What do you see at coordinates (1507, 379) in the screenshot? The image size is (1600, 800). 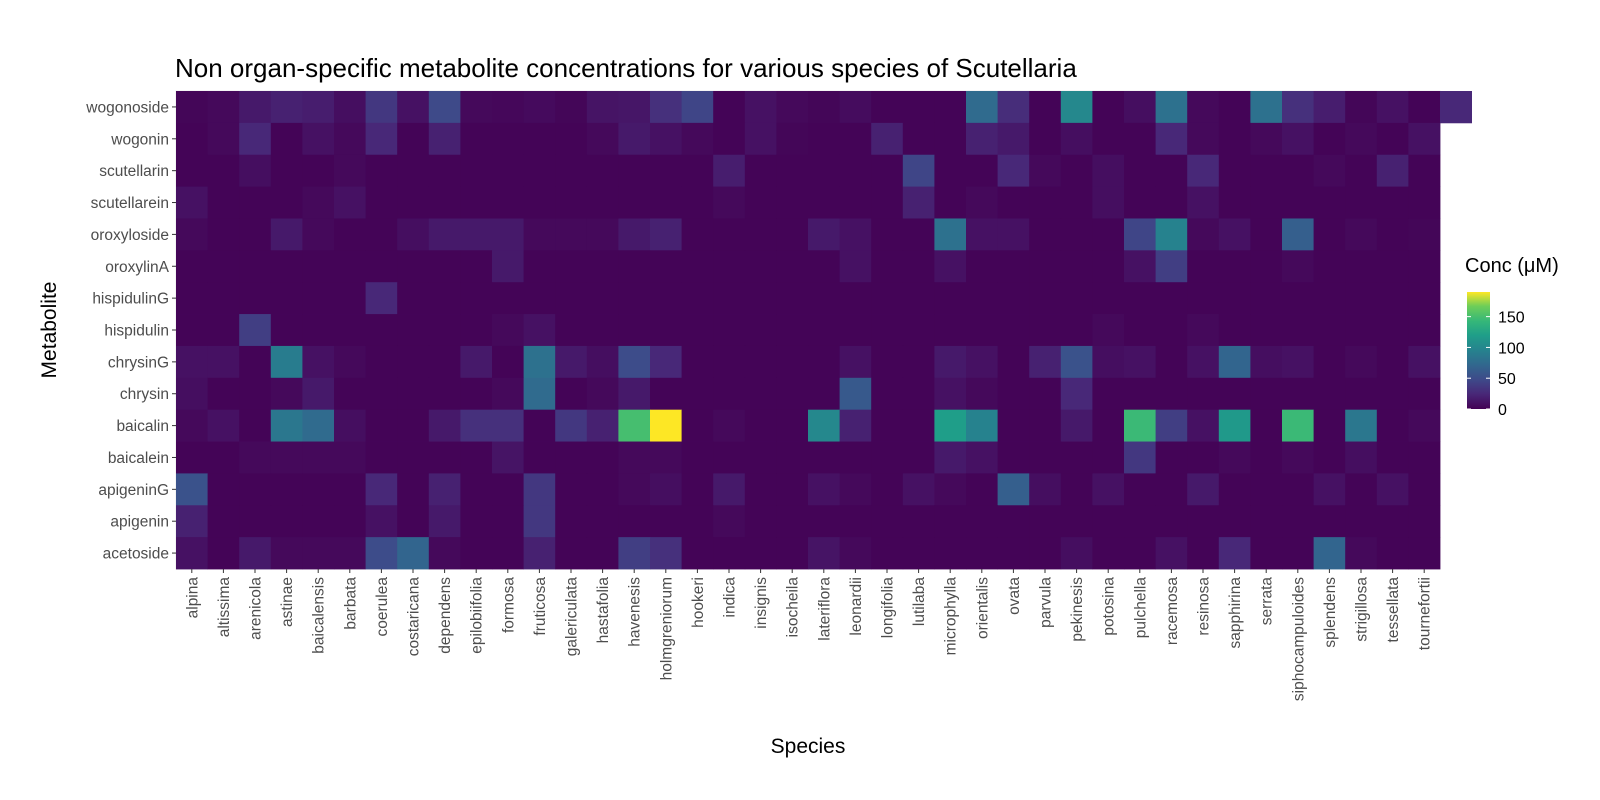 I see `legend-tick-label: 50` at bounding box center [1507, 379].